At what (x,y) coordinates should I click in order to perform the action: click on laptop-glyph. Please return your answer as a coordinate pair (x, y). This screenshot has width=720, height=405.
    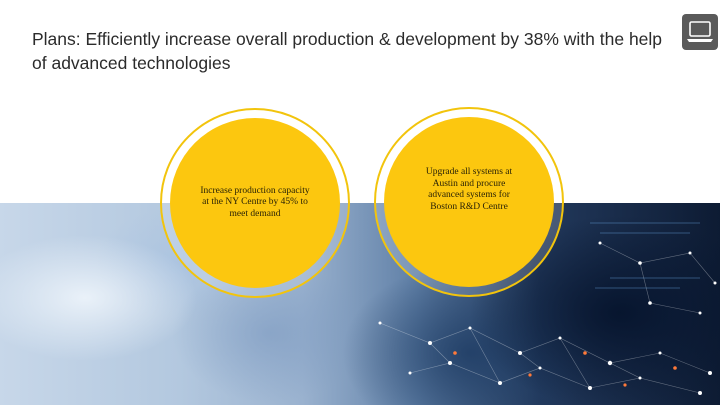
    Looking at the image, I should click on (700, 31).